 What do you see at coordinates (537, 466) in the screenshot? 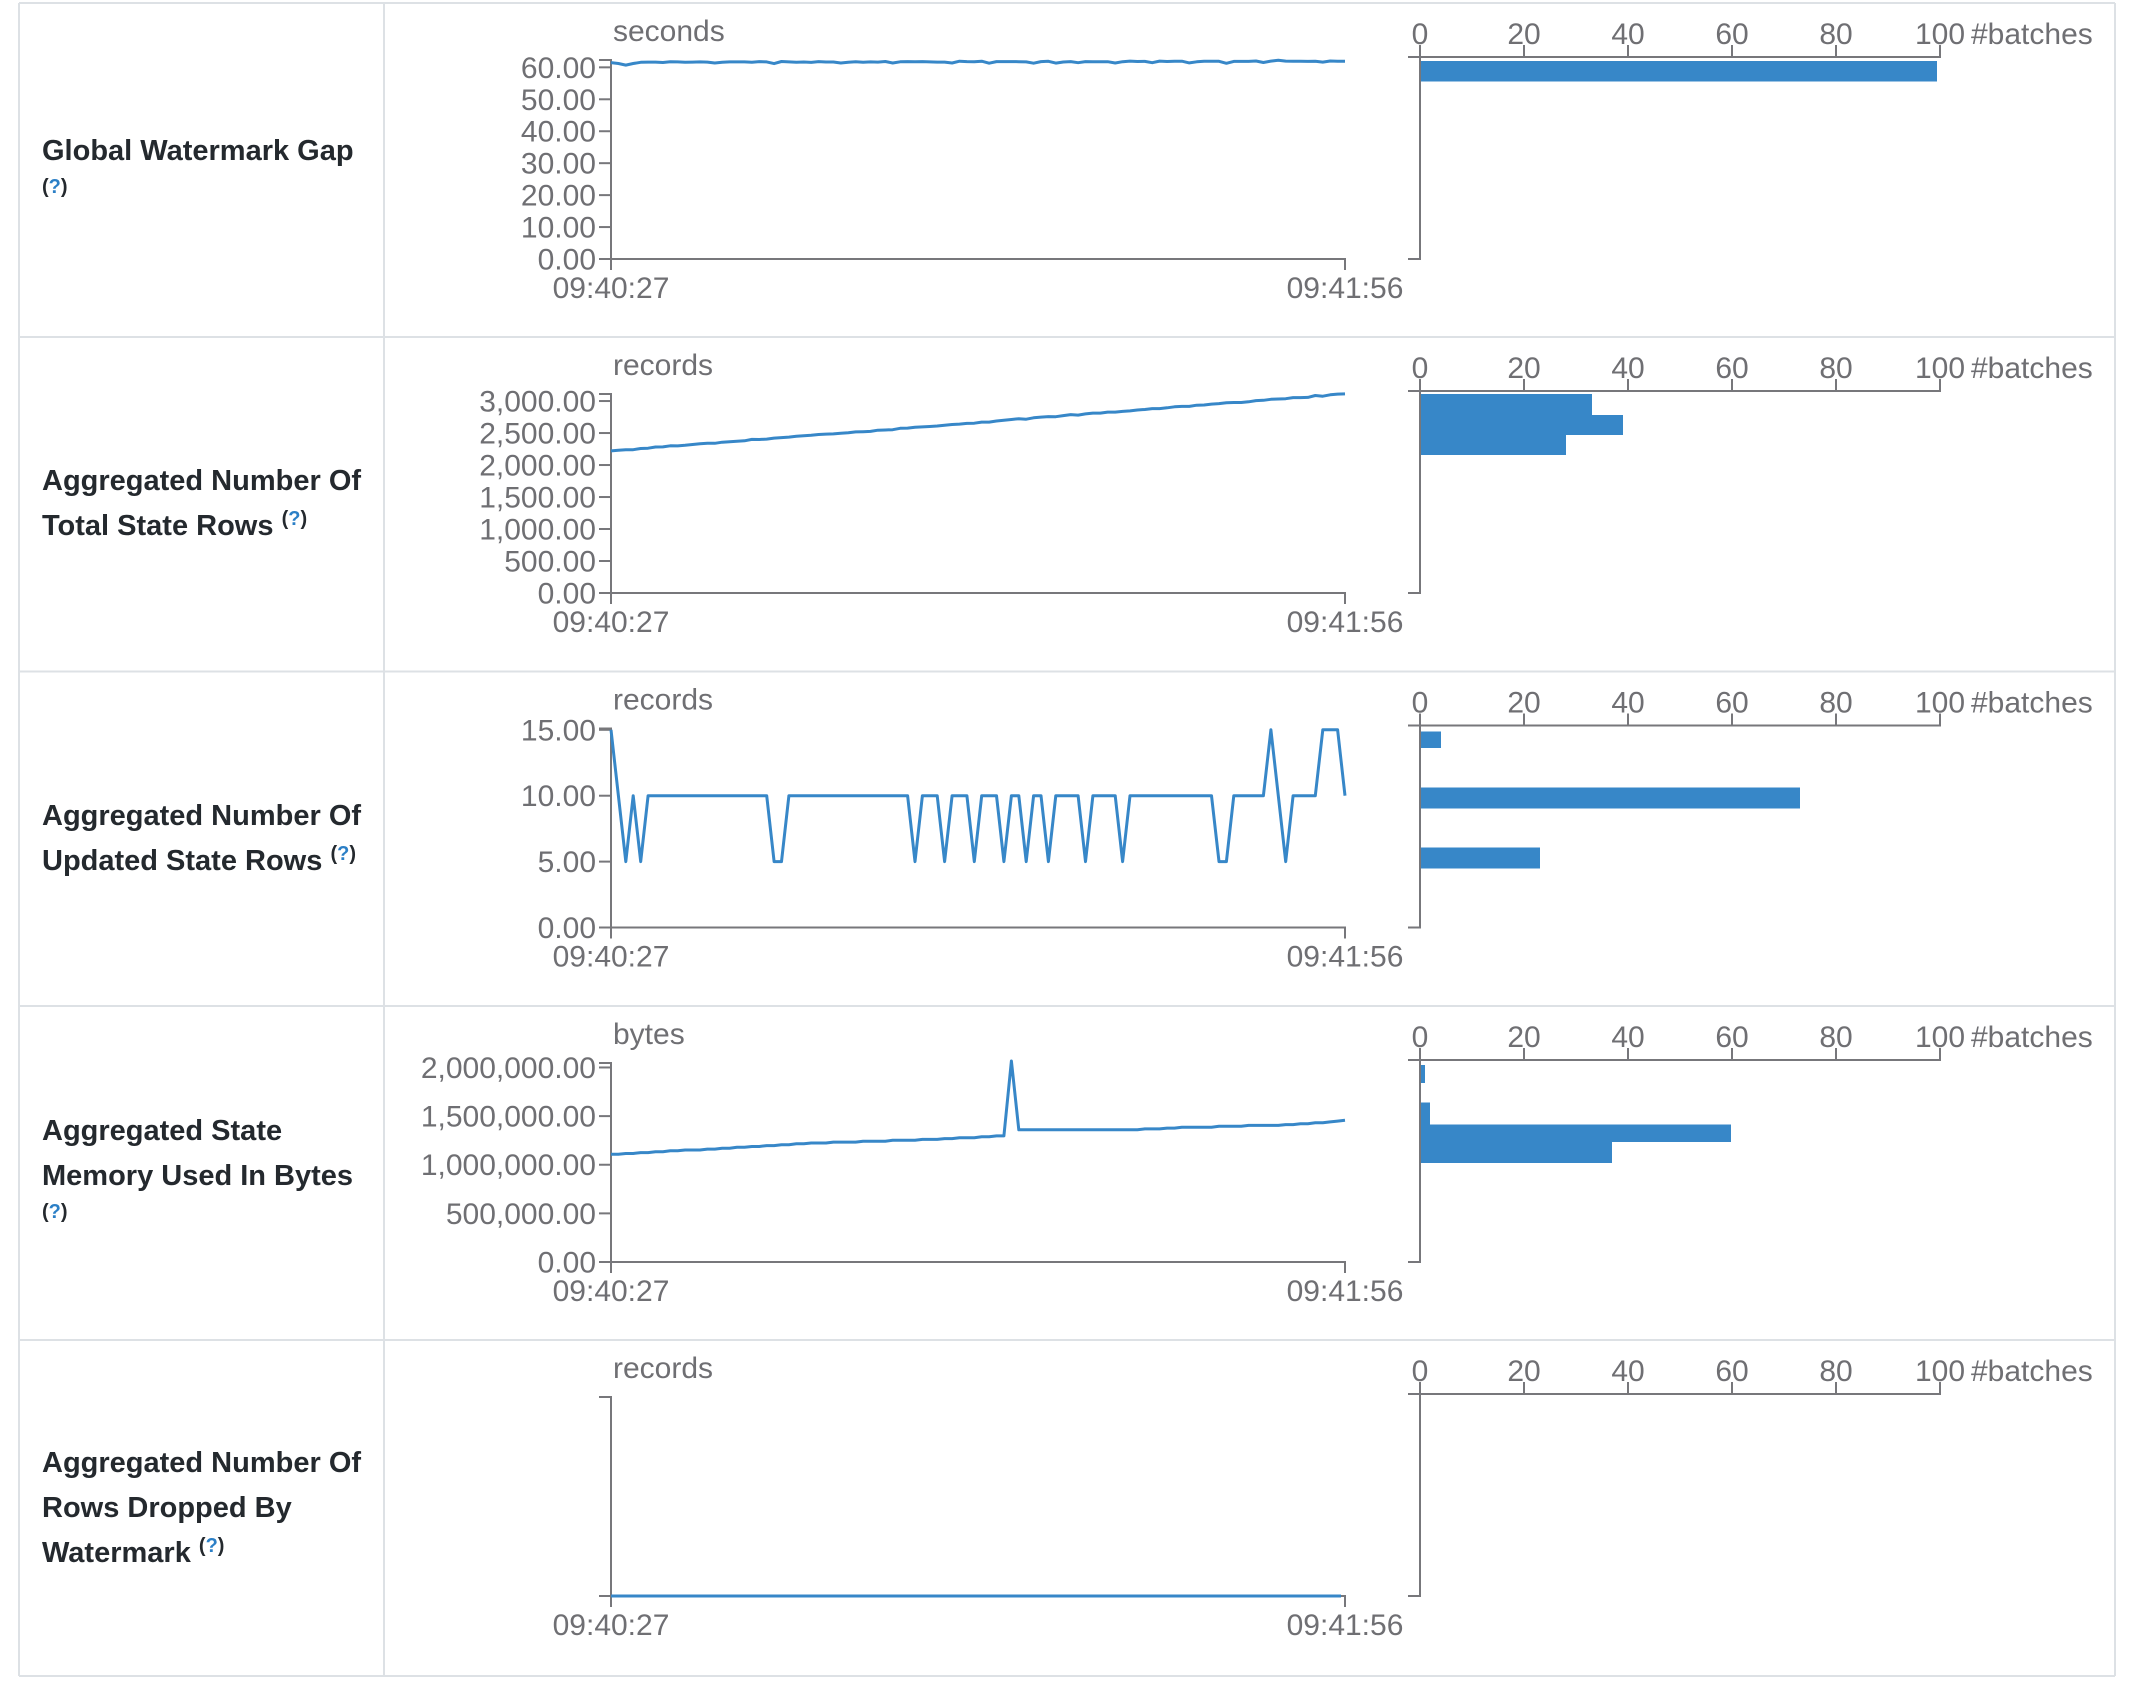
I see `svg-text: 2,000.00` at bounding box center [537, 466].